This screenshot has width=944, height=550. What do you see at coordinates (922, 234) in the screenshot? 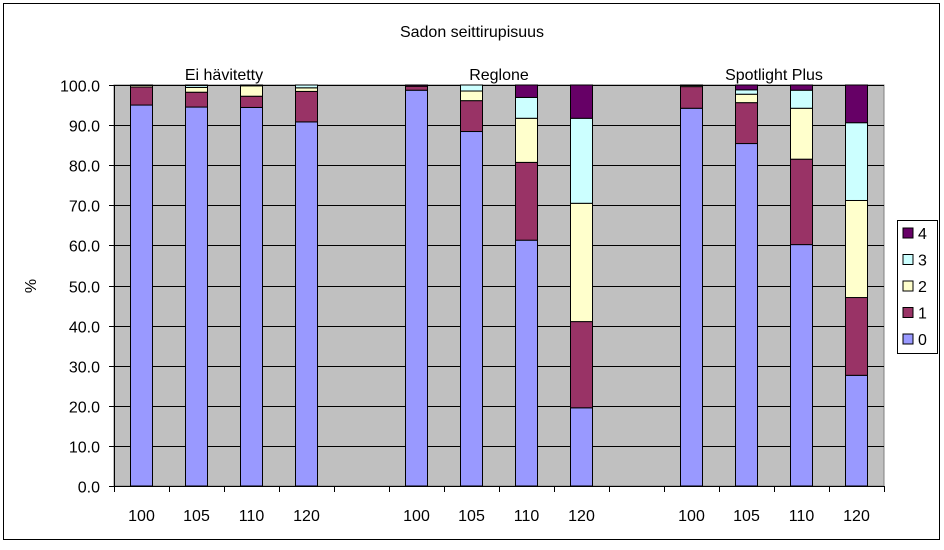
I see `legend-label: 4` at bounding box center [922, 234].